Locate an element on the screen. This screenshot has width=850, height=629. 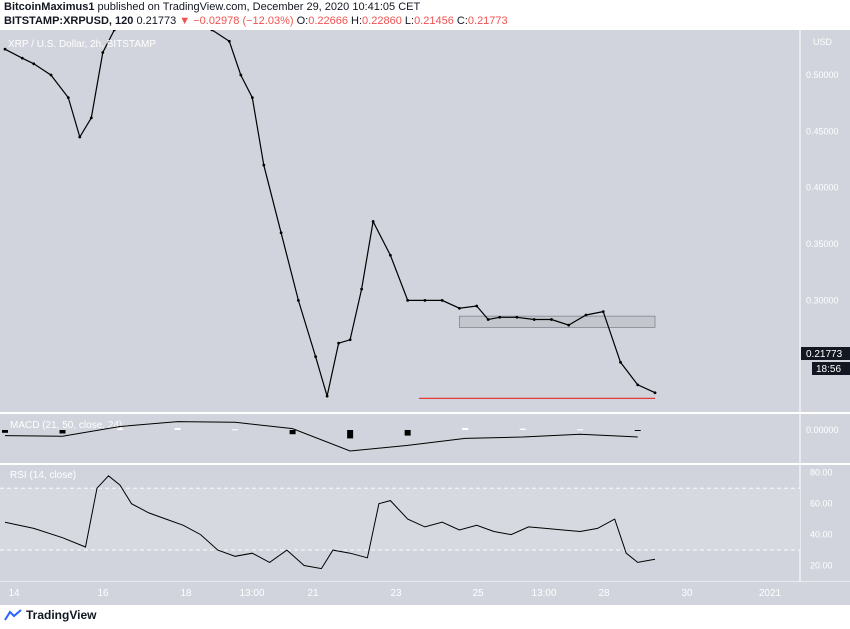
rsi-tick-label: 60.00 is located at coordinates (821, 504).